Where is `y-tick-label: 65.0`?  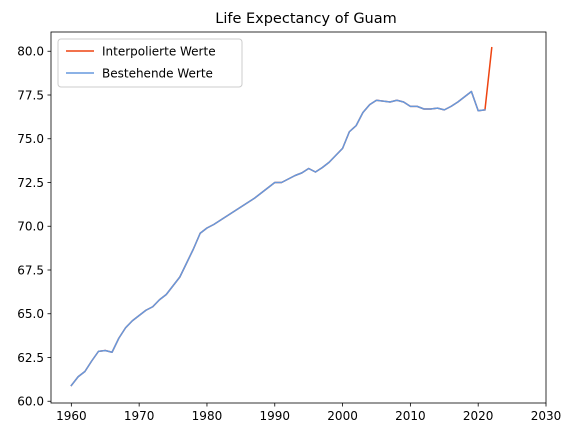 y-tick-label: 65.0 is located at coordinates (30, 314).